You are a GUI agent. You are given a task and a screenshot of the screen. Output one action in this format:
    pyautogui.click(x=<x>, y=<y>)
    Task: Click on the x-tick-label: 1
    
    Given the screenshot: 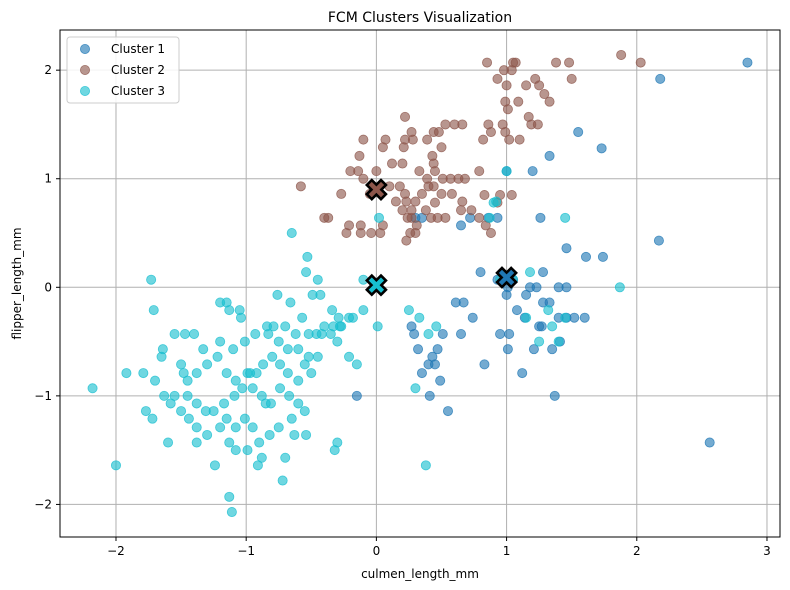 What is the action you would take?
    pyautogui.click(x=507, y=551)
    